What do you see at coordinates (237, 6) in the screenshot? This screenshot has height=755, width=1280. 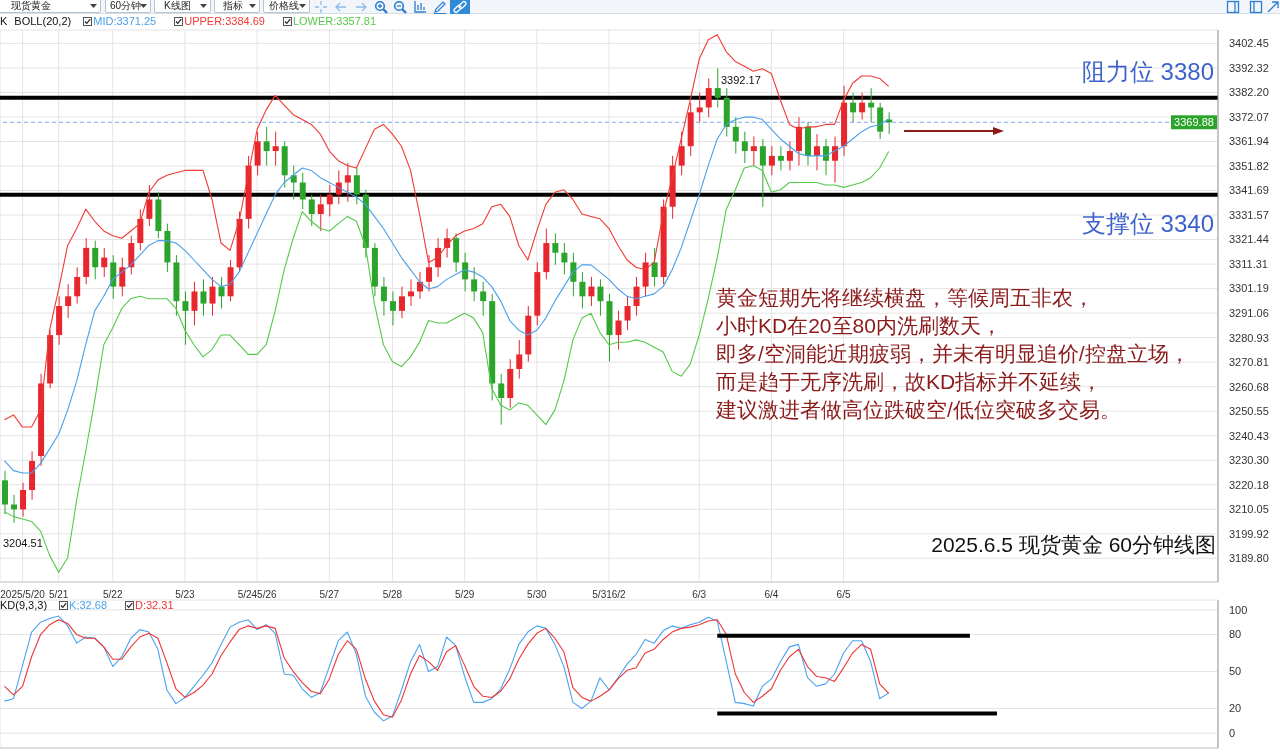 I see `dropdown: 指标` at bounding box center [237, 6].